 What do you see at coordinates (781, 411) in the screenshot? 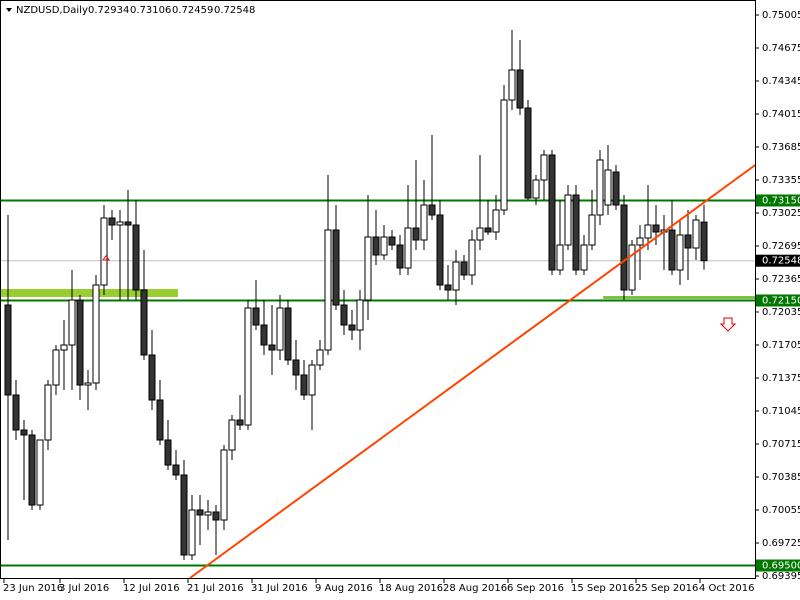
I see `y-tick-label: 0.71045` at bounding box center [781, 411].